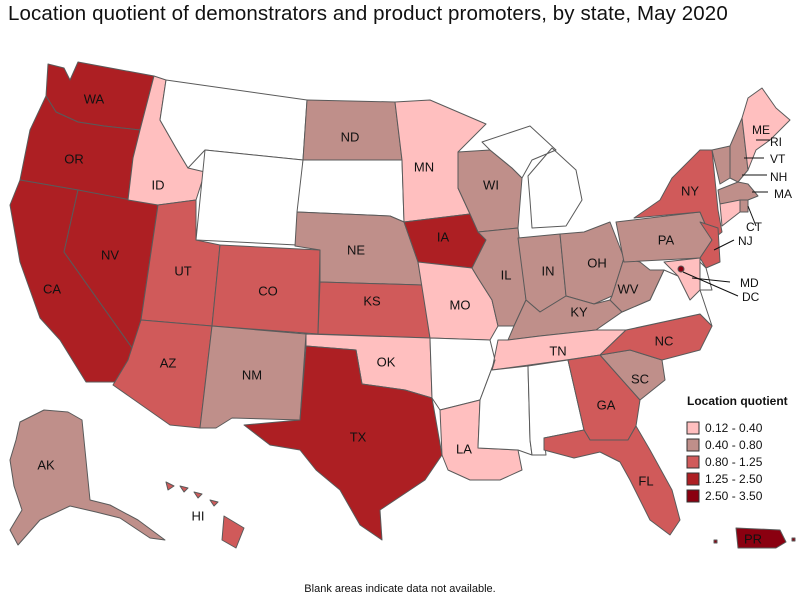  What do you see at coordinates (751, 297) in the screenshot?
I see `state-label-dc: DC` at bounding box center [751, 297].